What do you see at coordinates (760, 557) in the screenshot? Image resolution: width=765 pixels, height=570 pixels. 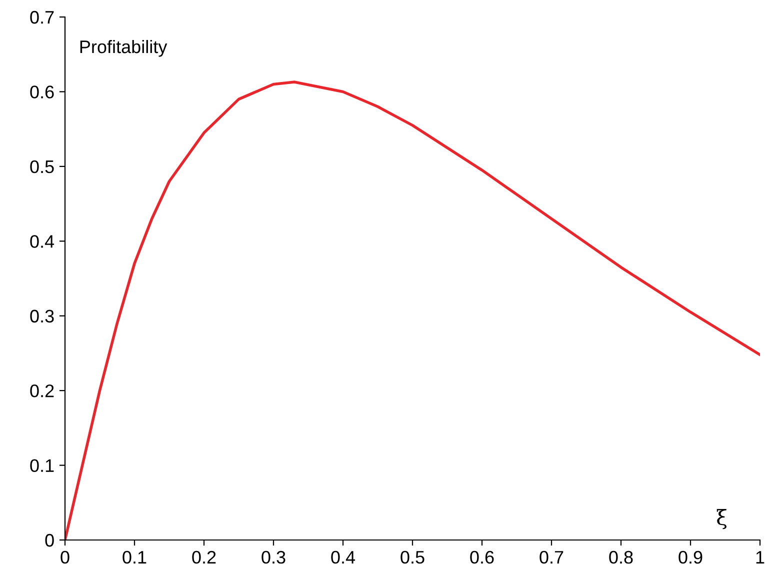 I see `x-tick-label: 1` at bounding box center [760, 557].